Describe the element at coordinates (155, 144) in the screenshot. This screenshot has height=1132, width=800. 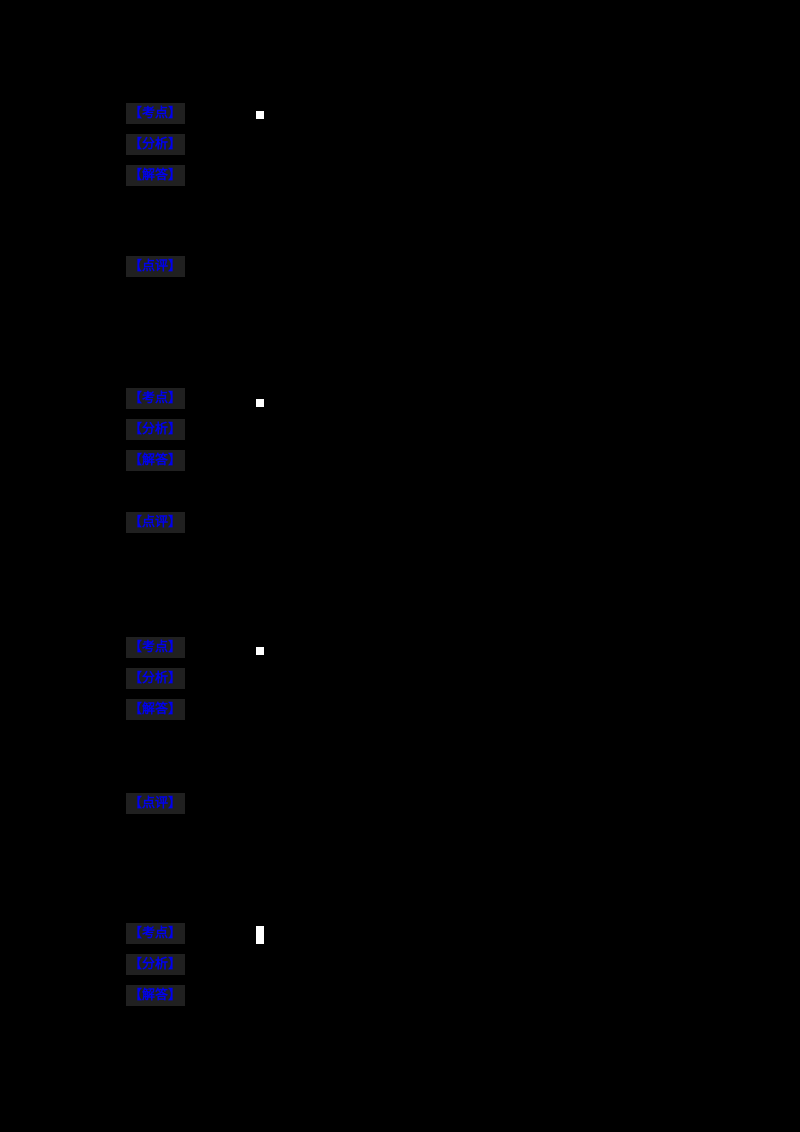
I see `fenxi-link-1: 【分析】` at that location.